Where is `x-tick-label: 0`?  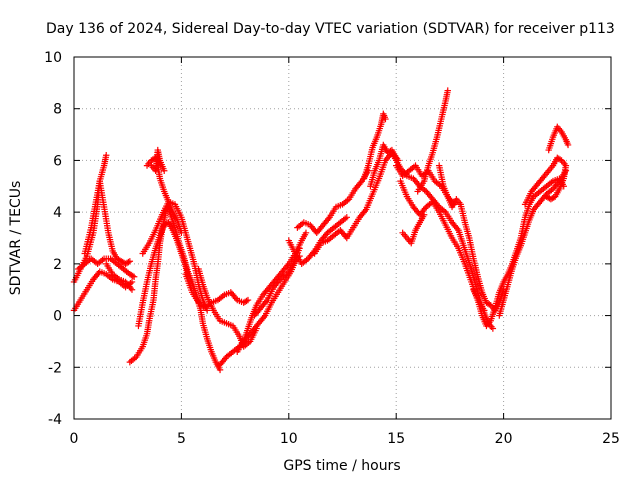 x-tick-label: 0 is located at coordinates (74, 439).